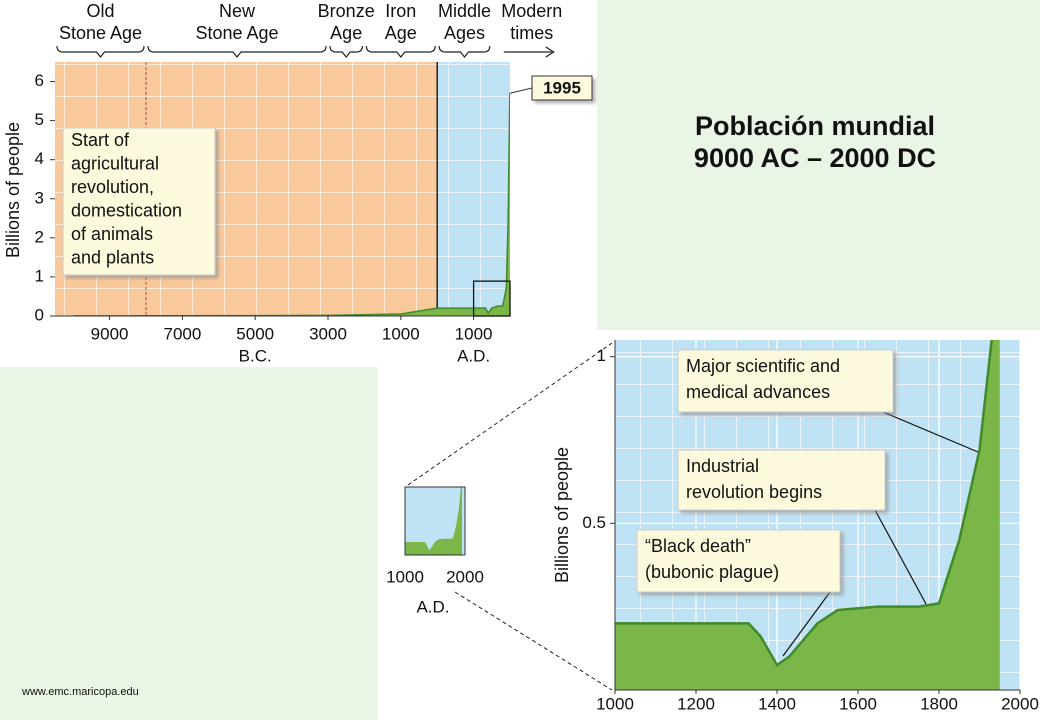 This screenshot has width=1040, height=720. I want to click on callout-box, so click(562, 88).